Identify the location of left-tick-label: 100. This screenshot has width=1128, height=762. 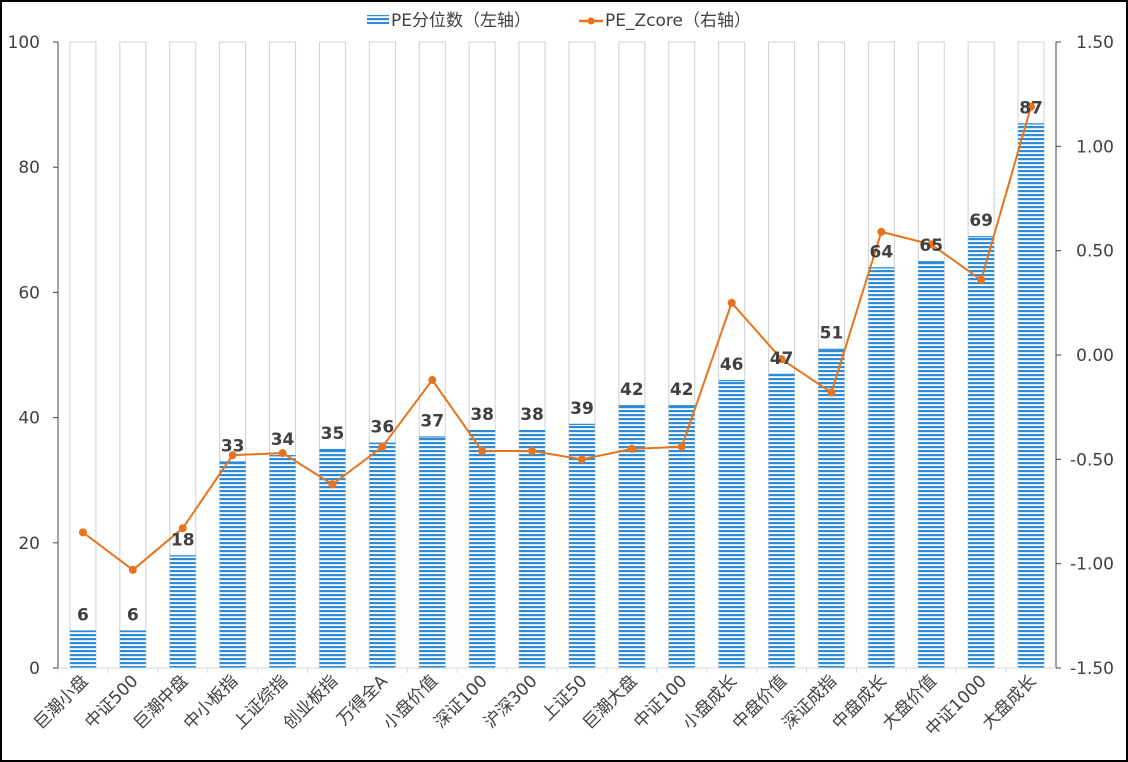
(24, 43).